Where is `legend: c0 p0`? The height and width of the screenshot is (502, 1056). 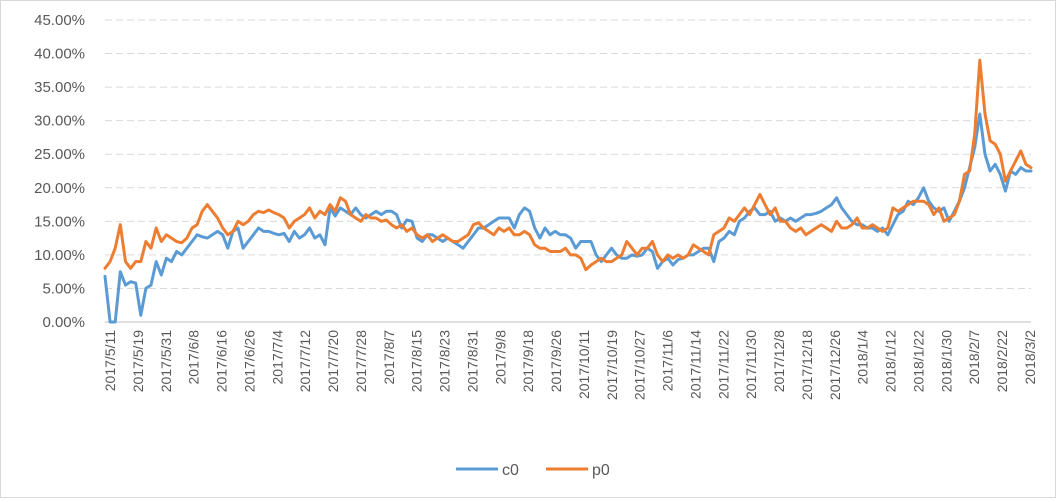 legend: c0 p0 is located at coordinates (533, 470).